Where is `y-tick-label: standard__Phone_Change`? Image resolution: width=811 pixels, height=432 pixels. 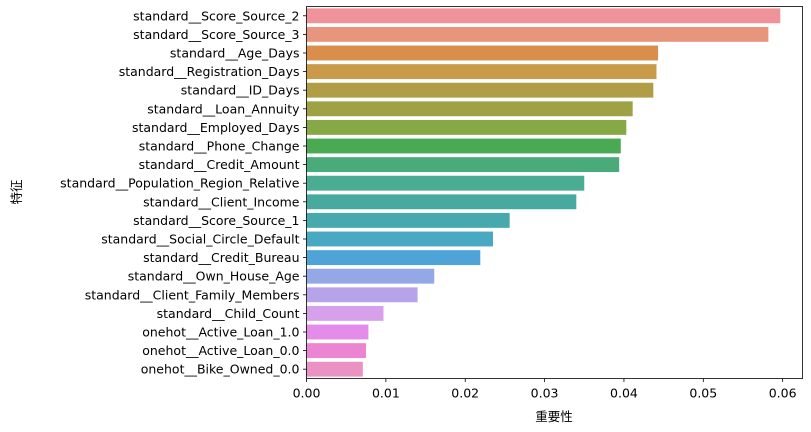
y-tick-label: standard__Phone_Change is located at coordinates (219, 146).